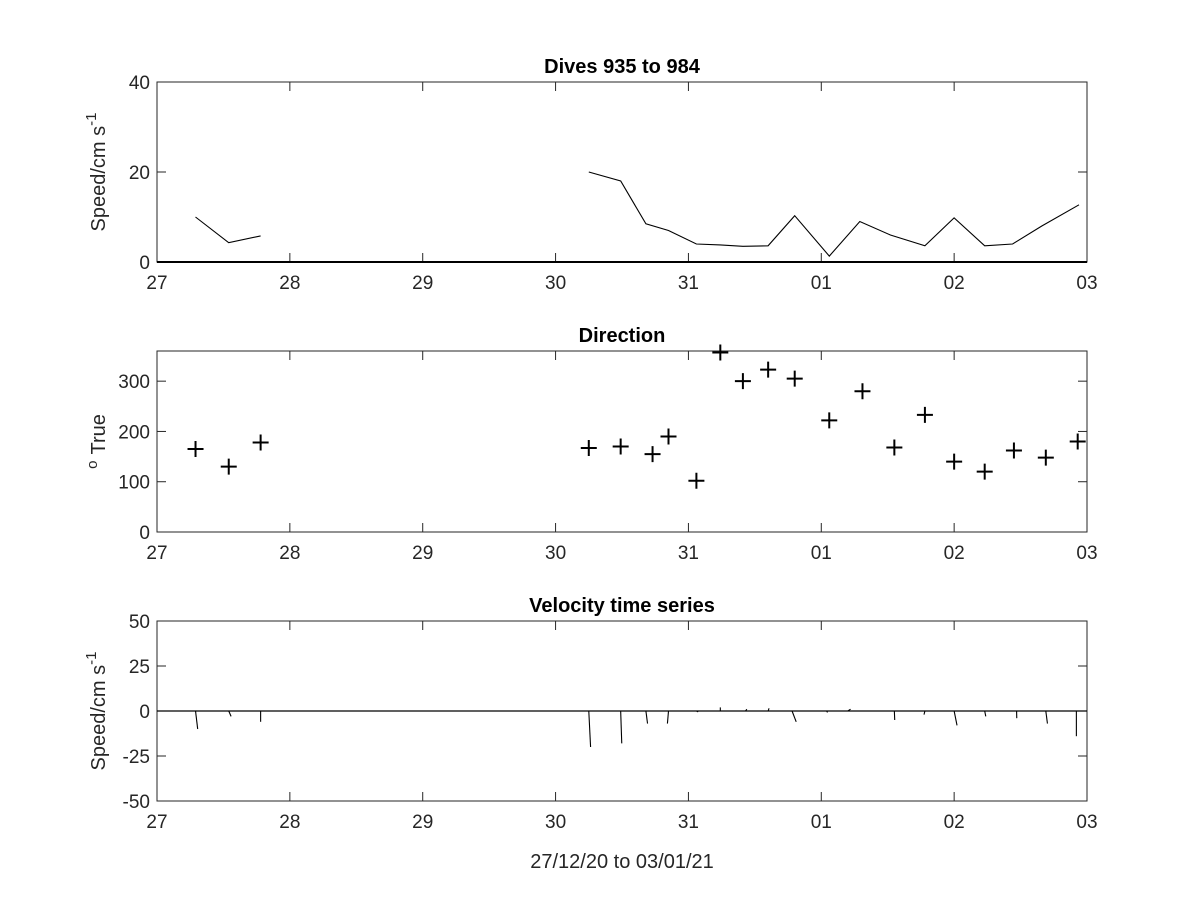  Describe the element at coordinates (622, 336) in the screenshot. I see `panel-title: Direction` at that location.